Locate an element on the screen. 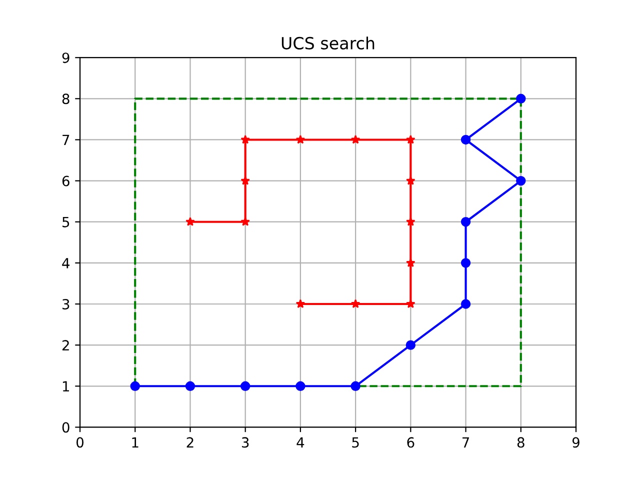 The width and height of the screenshot is (640, 480). y-tick-label: 0 is located at coordinates (66, 427).